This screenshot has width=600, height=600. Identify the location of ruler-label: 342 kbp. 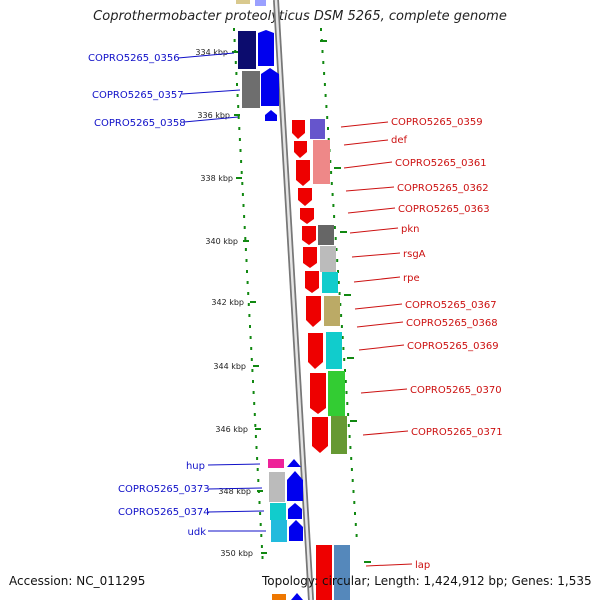
(227, 302).